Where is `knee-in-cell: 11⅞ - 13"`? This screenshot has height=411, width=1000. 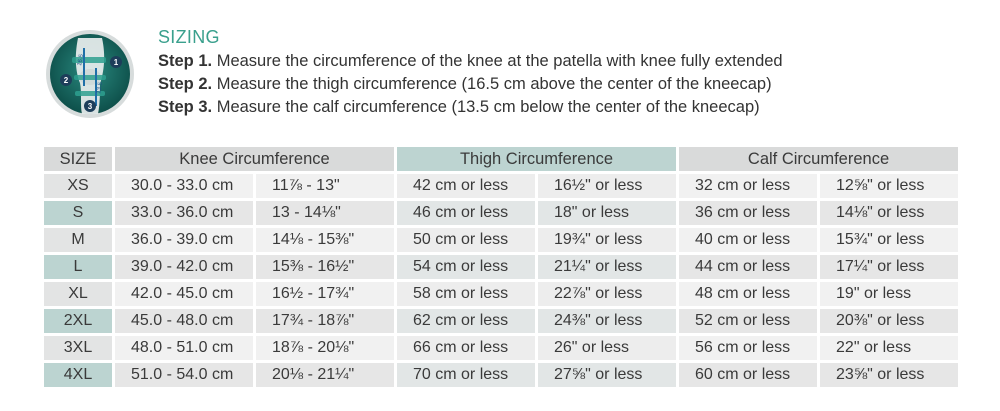 knee-in-cell: 11⅞ - 13" is located at coordinates (325, 186).